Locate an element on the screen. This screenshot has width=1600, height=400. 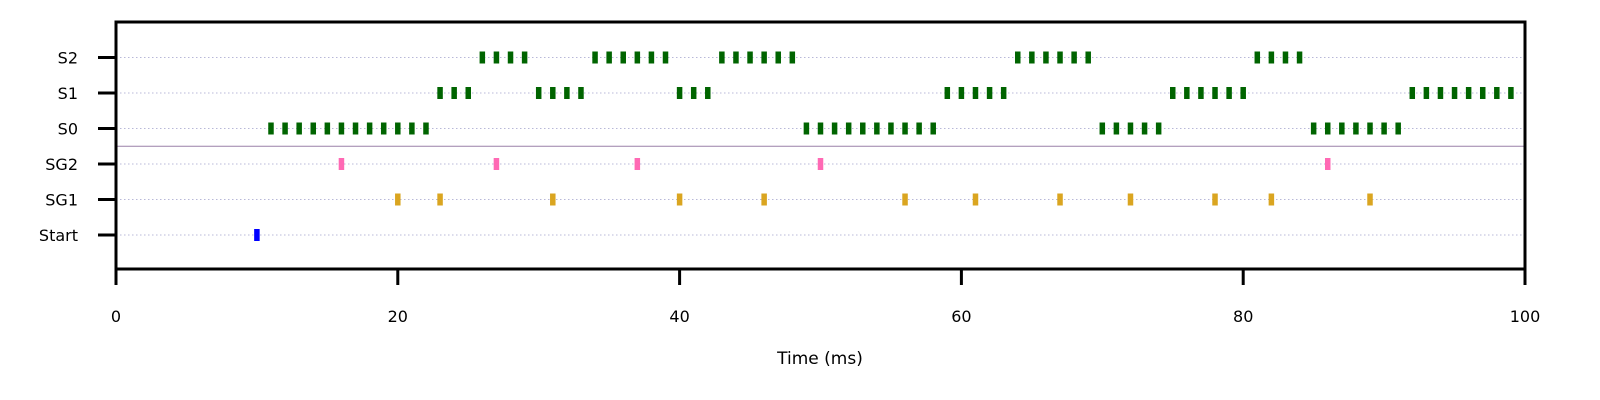
y-tick-label-sg1: SG1 is located at coordinates (61, 200).